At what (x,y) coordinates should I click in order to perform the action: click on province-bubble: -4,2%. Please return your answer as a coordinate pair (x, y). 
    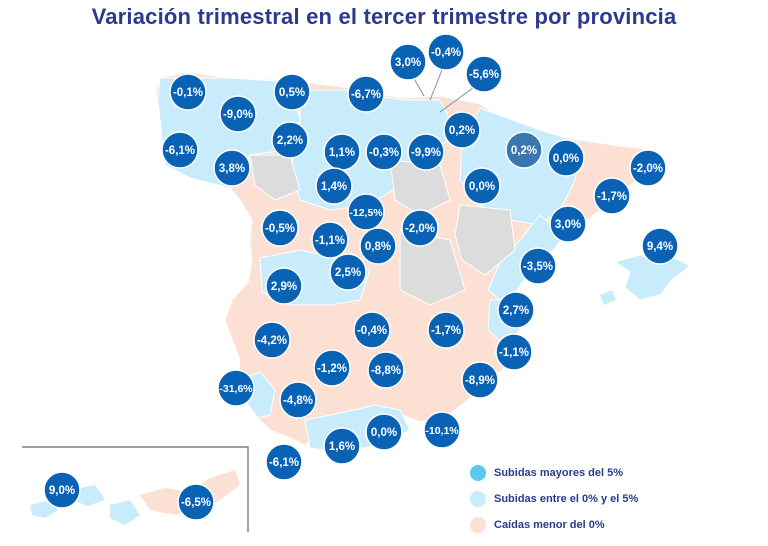
    Looking at the image, I should click on (272, 340).